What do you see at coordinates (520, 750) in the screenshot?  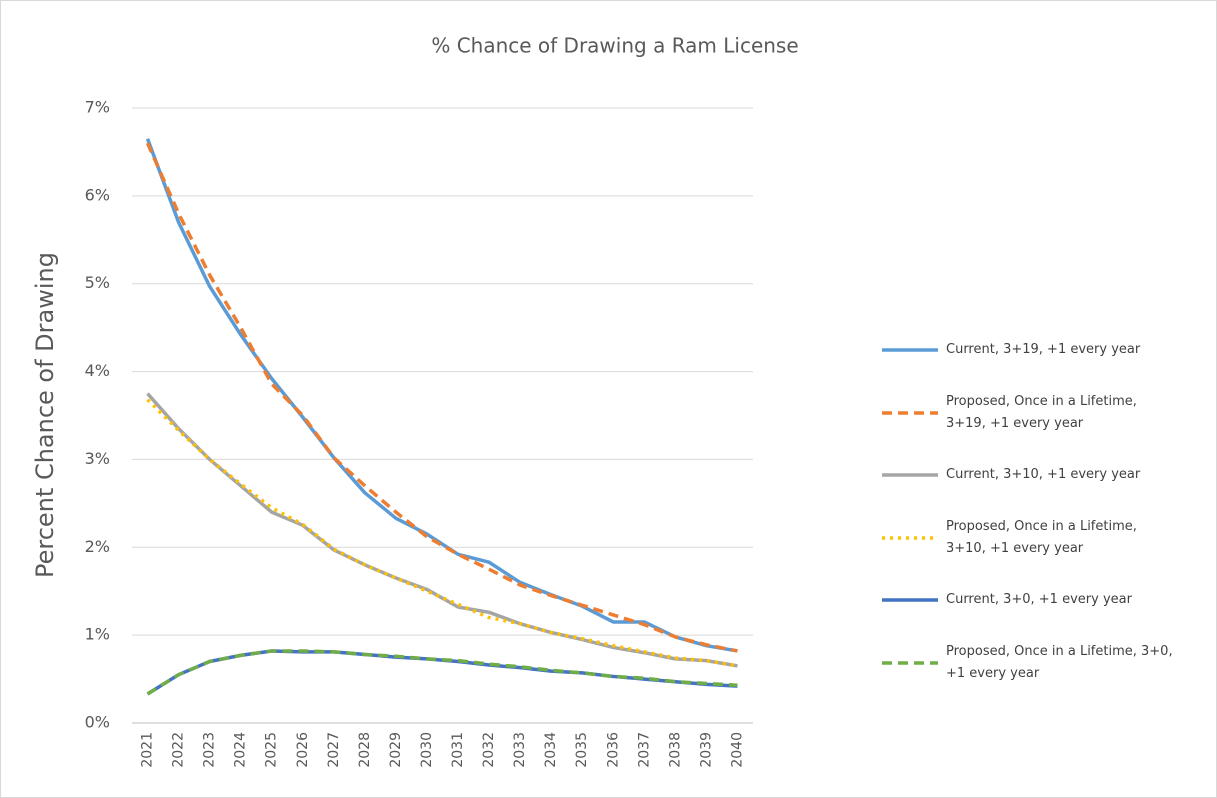 I see `x-tick-label: 2033` at bounding box center [520, 750].